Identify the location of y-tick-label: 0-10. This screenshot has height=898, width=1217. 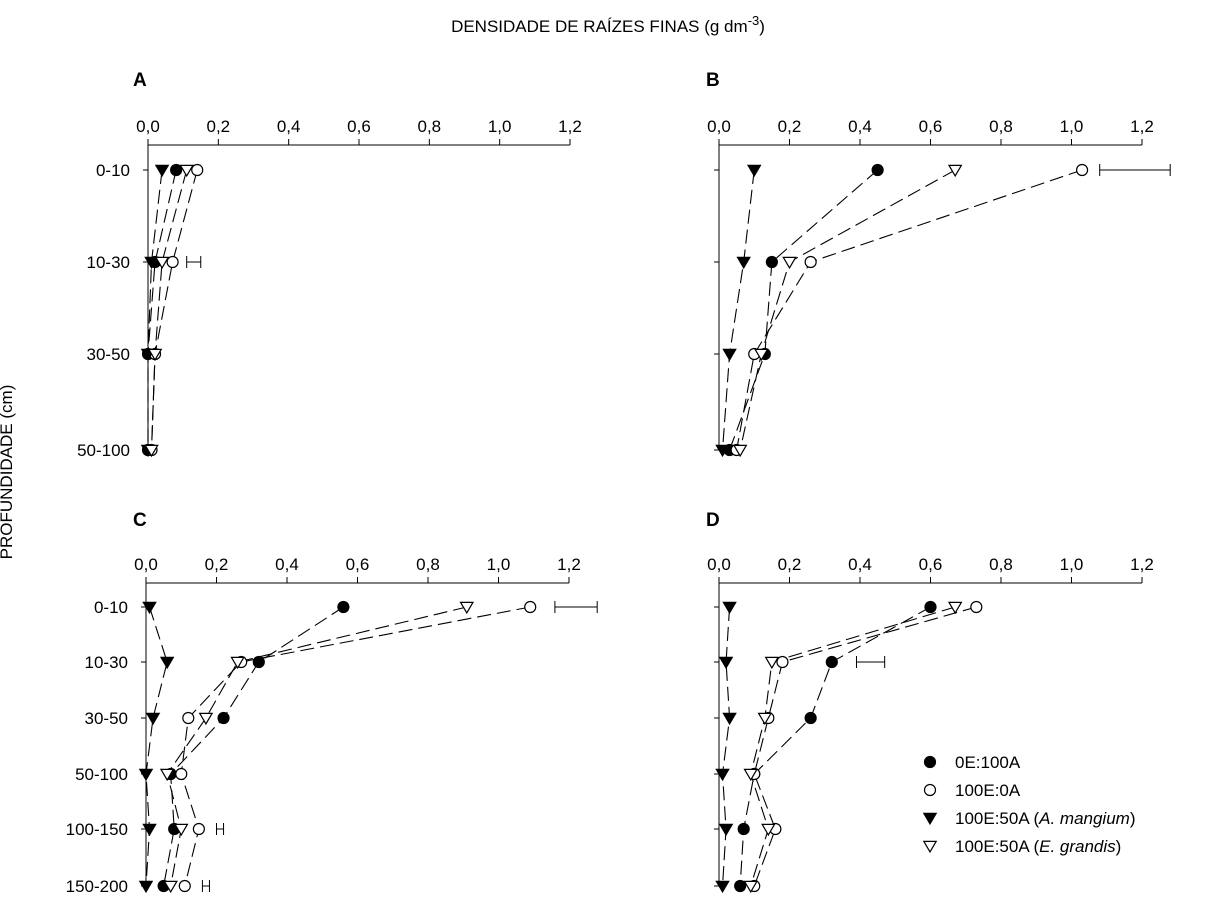
(111, 607).